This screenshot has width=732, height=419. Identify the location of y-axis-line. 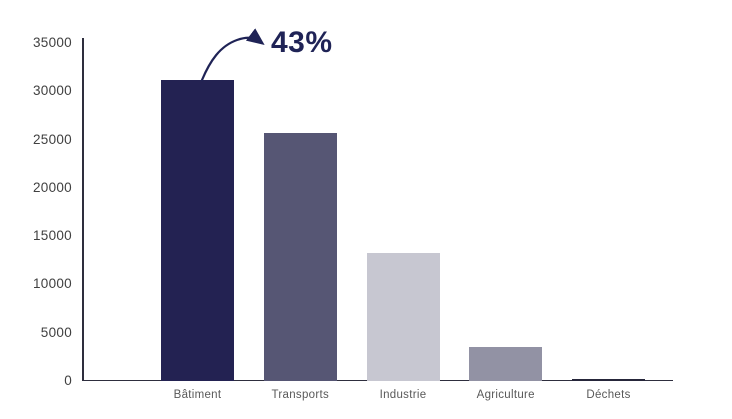
(83, 209).